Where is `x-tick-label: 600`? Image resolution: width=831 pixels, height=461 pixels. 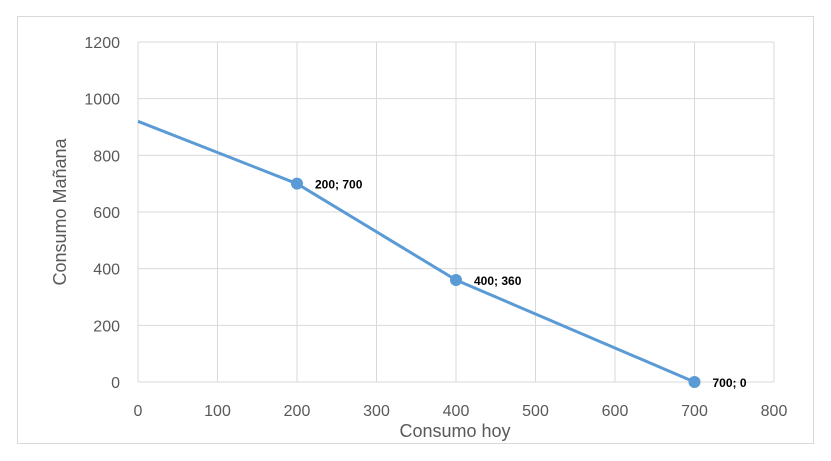 x-tick-label: 600 is located at coordinates (615, 411).